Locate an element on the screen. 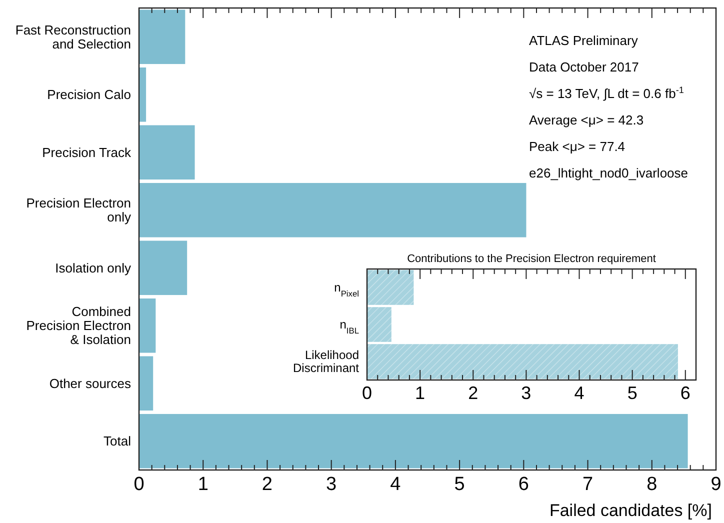  annotation: Peak <μ> = 77.4 is located at coordinates (577, 146).